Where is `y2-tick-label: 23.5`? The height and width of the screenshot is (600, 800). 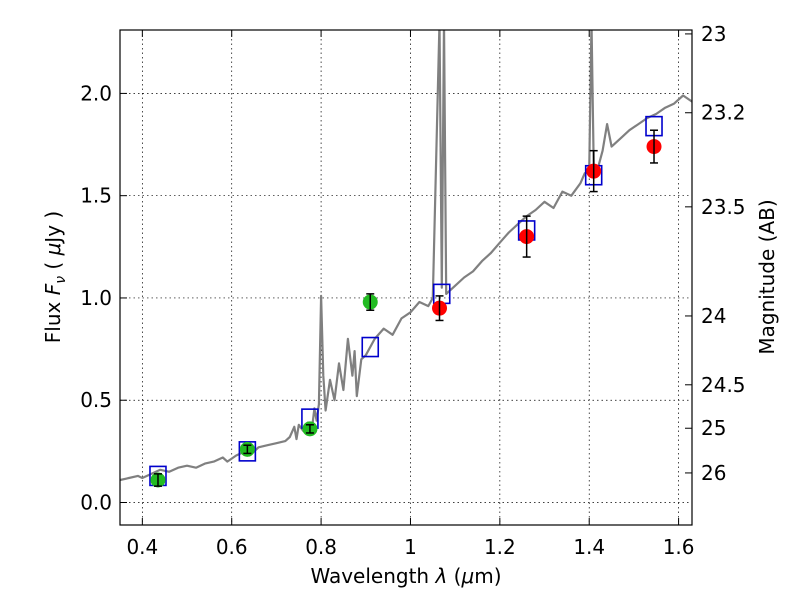
y2-tick-label: 23.5 is located at coordinates (723, 207).